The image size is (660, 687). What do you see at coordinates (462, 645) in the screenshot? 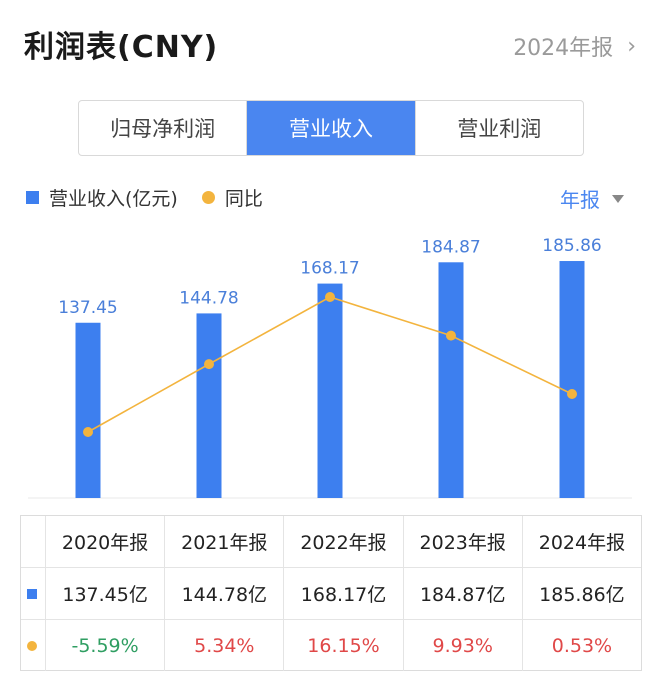
I see `table-cell: 9.93%` at bounding box center [462, 645].